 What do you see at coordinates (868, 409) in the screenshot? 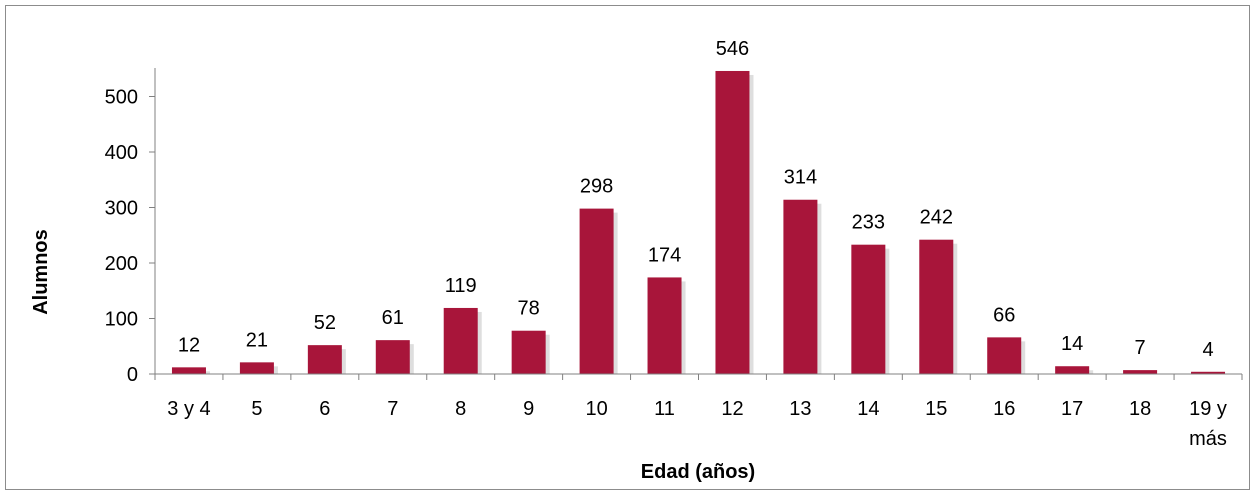
I see `x-tick-label: 14` at bounding box center [868, 409].